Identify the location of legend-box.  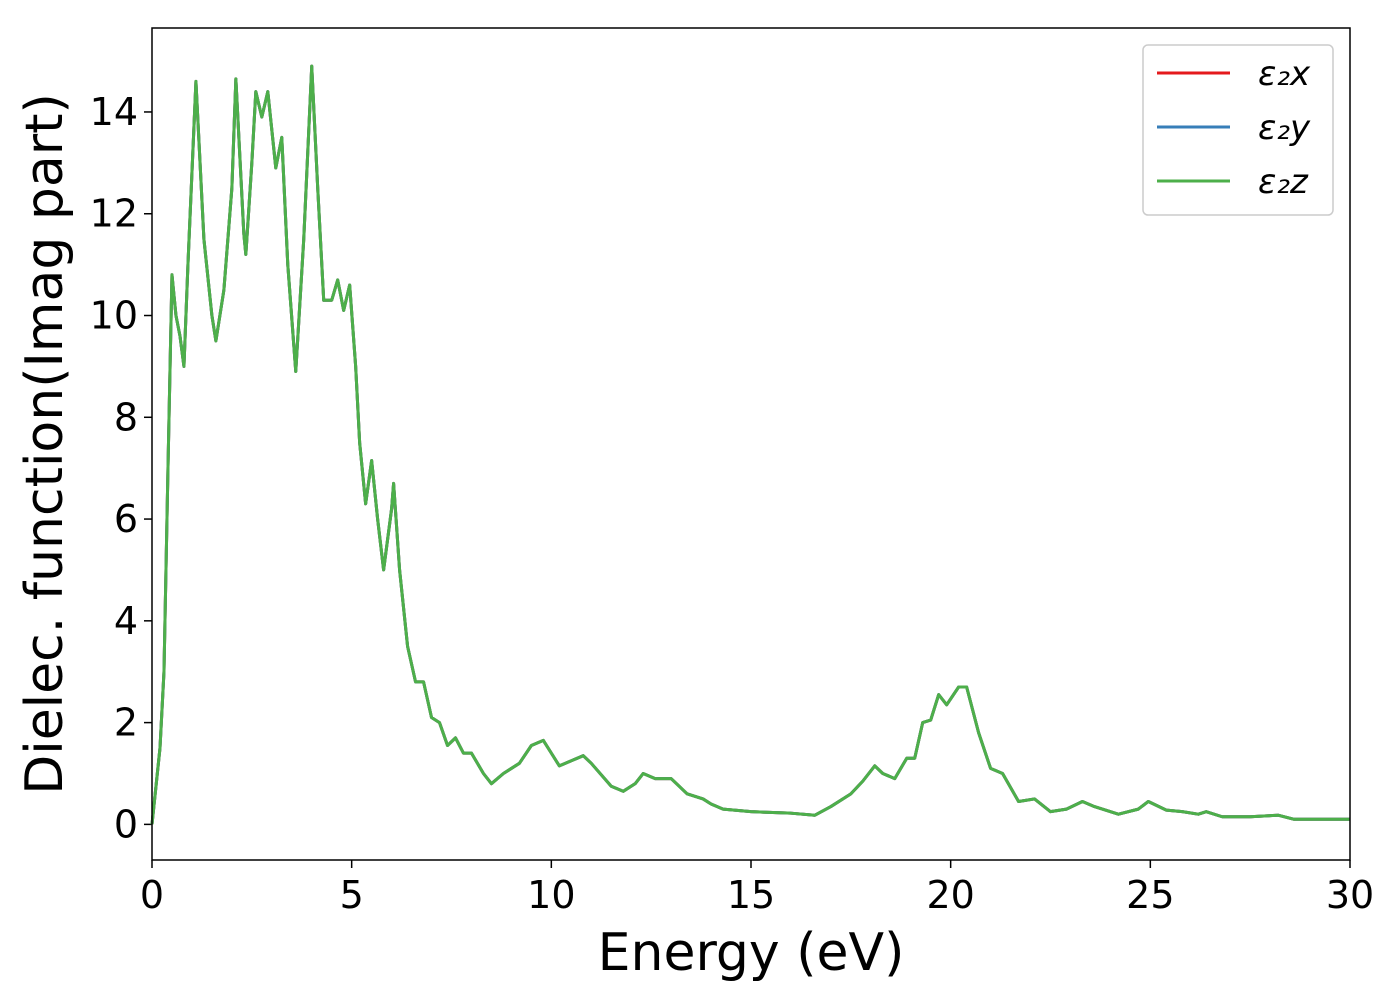
(1238, 130).